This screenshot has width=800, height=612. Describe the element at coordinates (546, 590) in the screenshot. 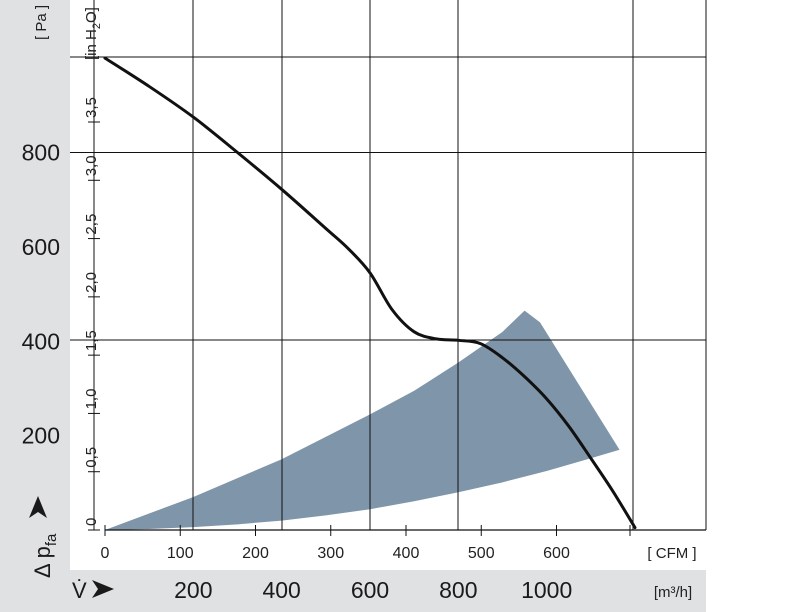

I see `m3h-tick-label: 1000` at that location.